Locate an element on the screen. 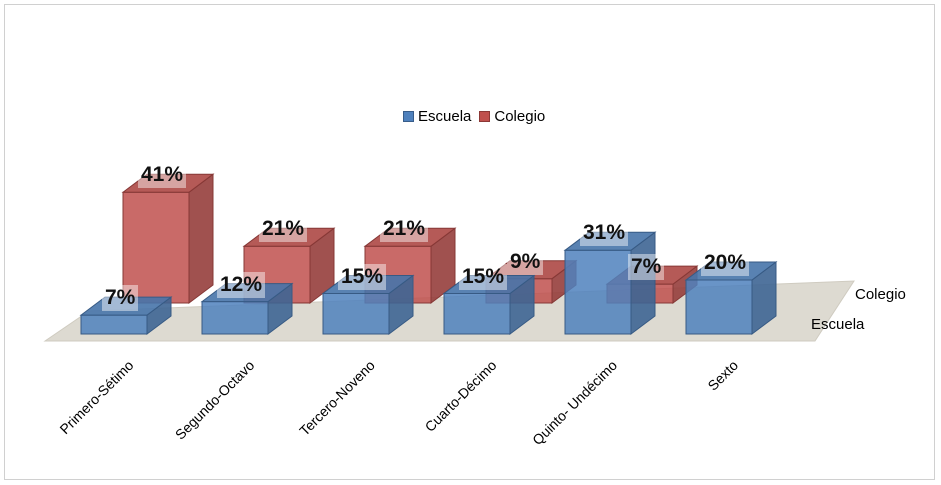 This screenshot has width=941, height=485. bar-escuela-2-front is located at coordinates (356, 314).